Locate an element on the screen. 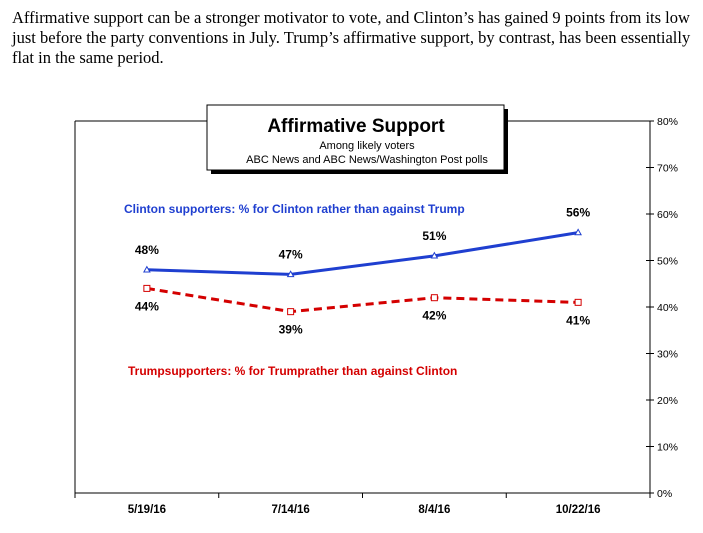  x-tick-label: 5/19/16 is located at coordinates (147, 510).